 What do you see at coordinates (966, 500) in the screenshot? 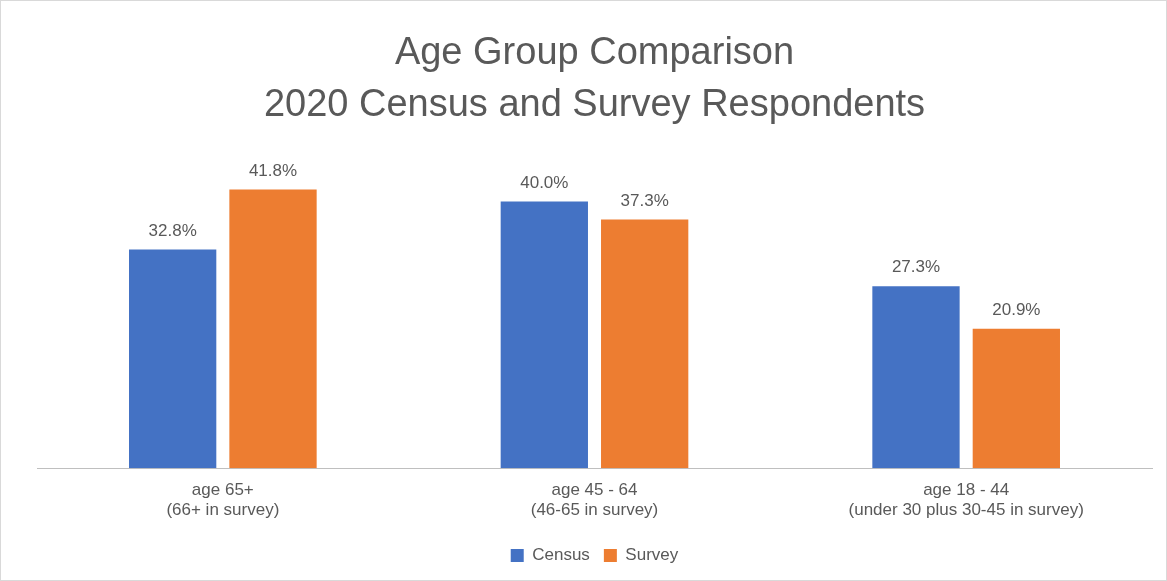
I see `x-tick-label: age 18 - 44 (under 30 plus 30-45 in survey)` at bounding box center [966, 500].